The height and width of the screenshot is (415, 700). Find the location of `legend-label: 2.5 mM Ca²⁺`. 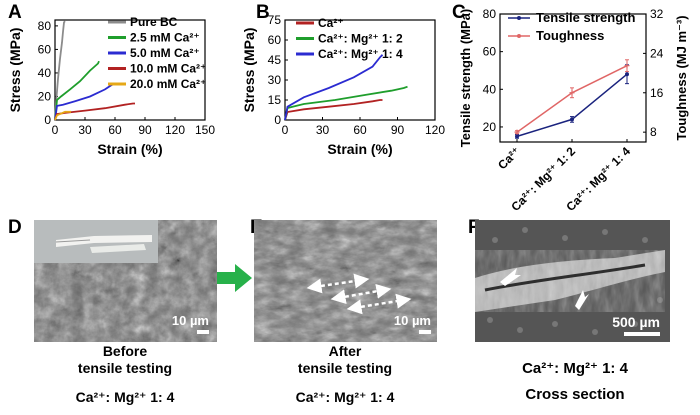

legend-label: 2.5 mM Ca²⁺ is located at coordinates (165, 38).